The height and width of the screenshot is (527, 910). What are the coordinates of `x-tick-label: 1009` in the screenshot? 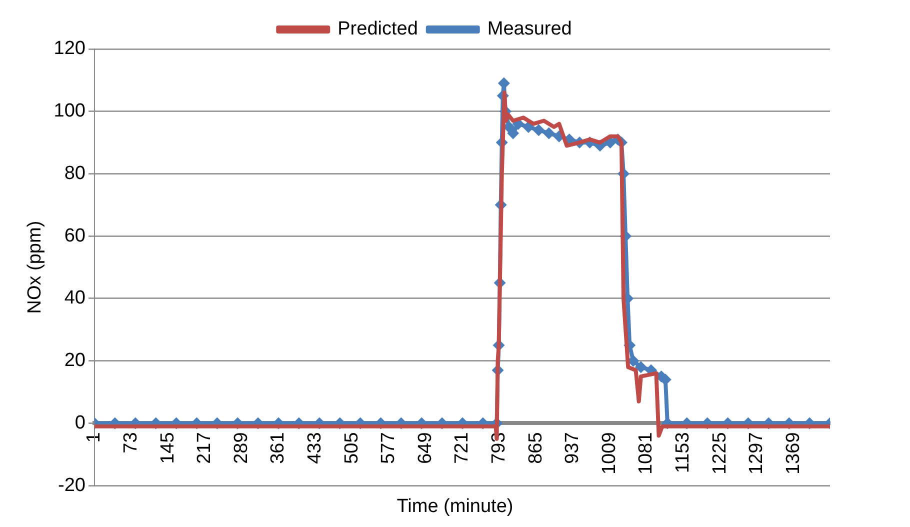 It's located at (609, 453).